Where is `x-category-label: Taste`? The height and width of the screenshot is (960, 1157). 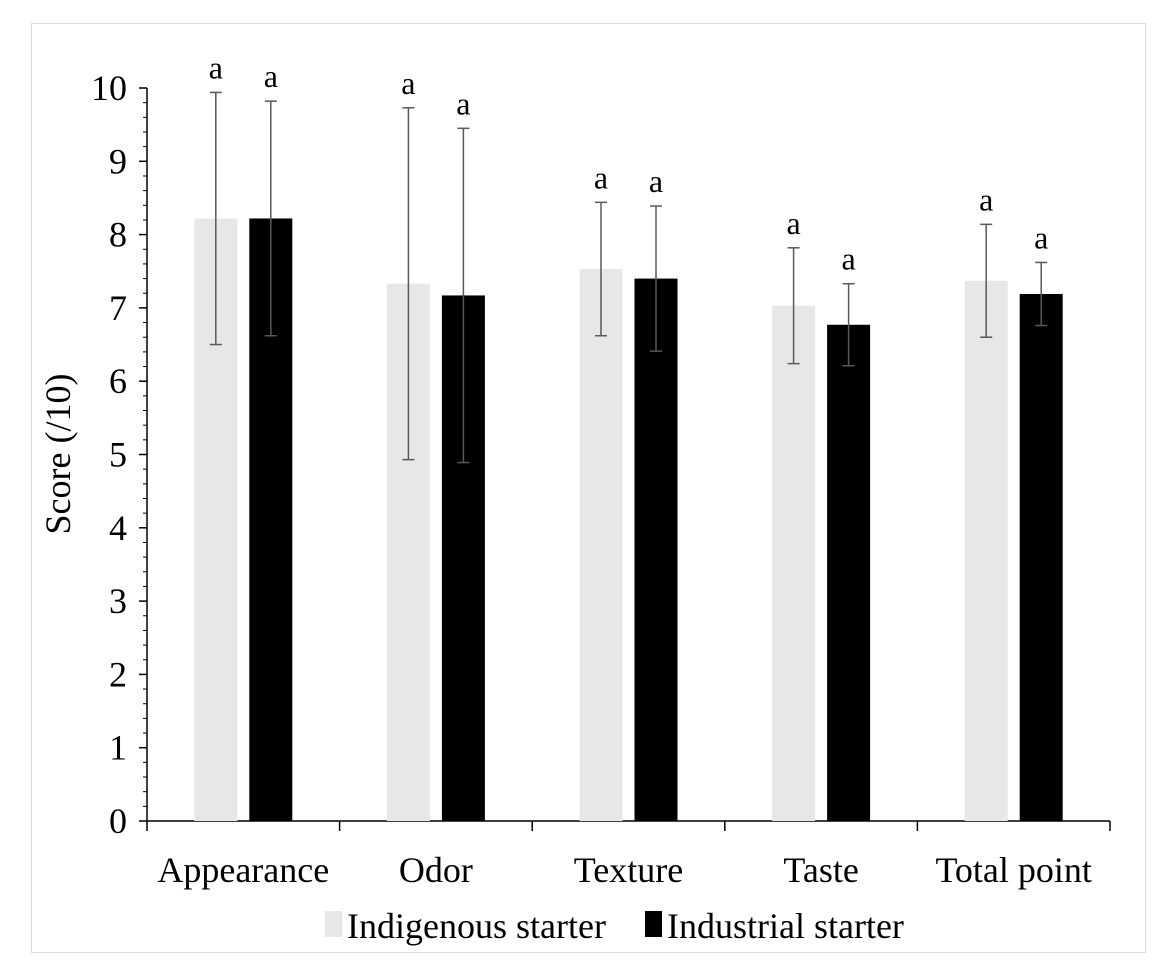 x-category-label: Taste is located at coordinates (820, 870).